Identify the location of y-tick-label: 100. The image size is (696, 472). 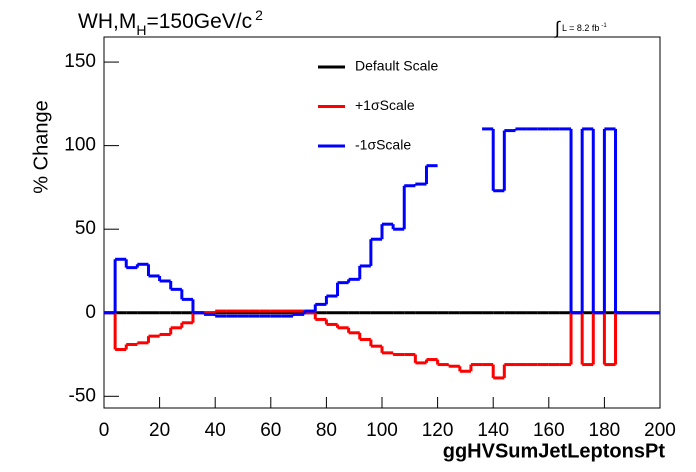
(80, 145).